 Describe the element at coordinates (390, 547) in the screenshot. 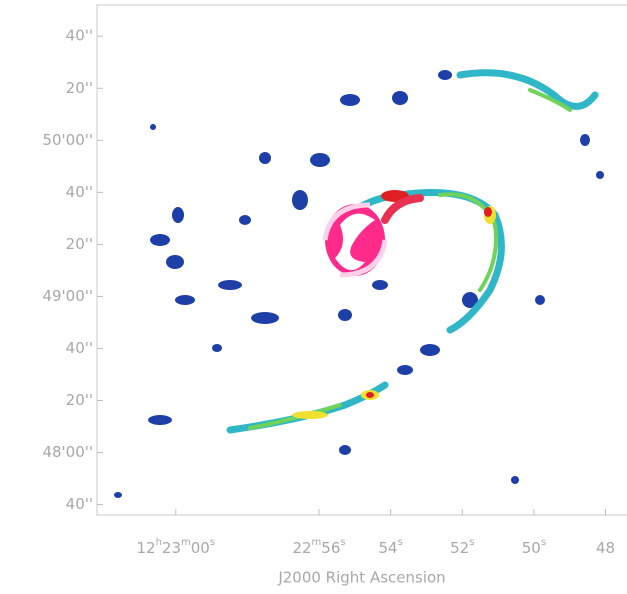

I see `x-tick-label: 54s` at that location.